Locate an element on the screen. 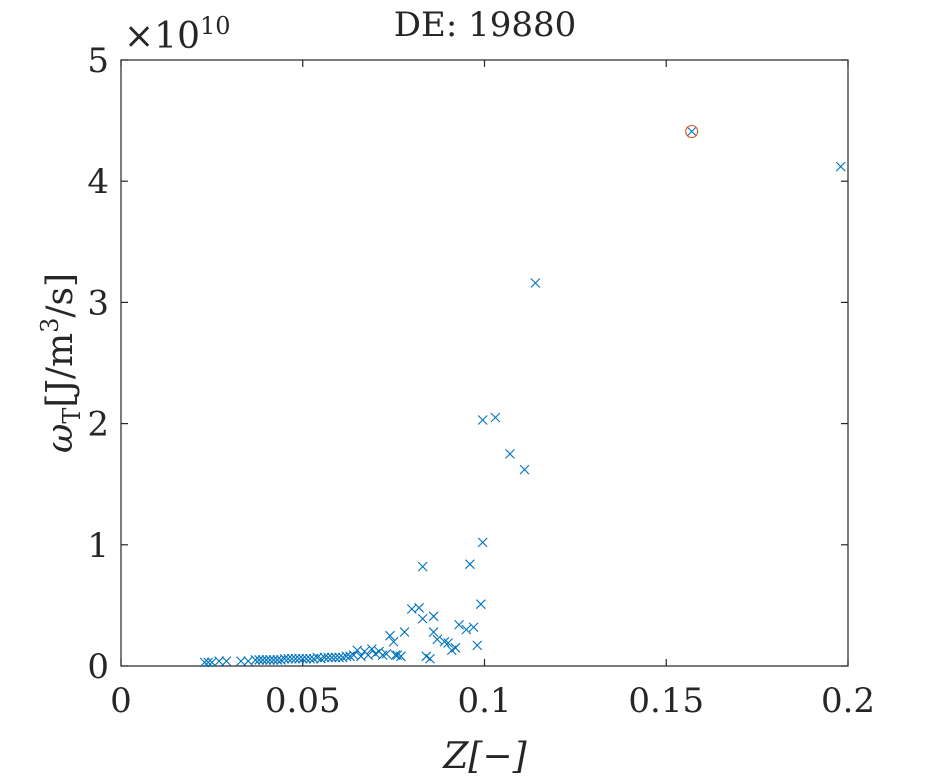 The height and width of the screenshot is (781, 938). y-multiplier-base: ×10 is located at coordinates (162, 36).